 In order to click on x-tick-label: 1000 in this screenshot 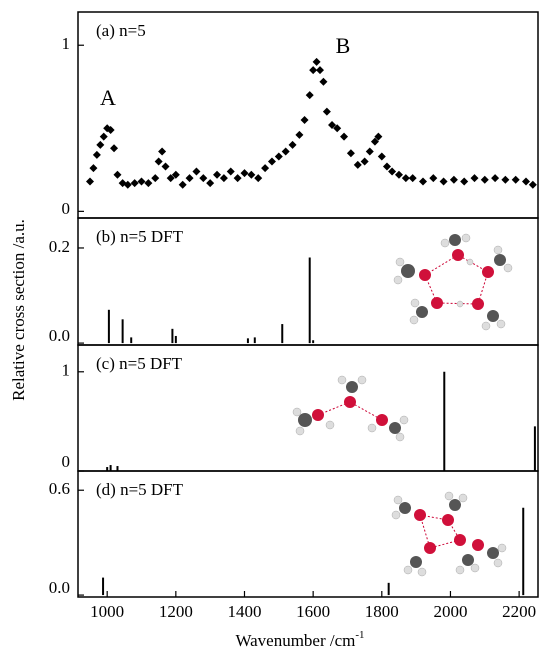, I will do `click(107, 611)`.